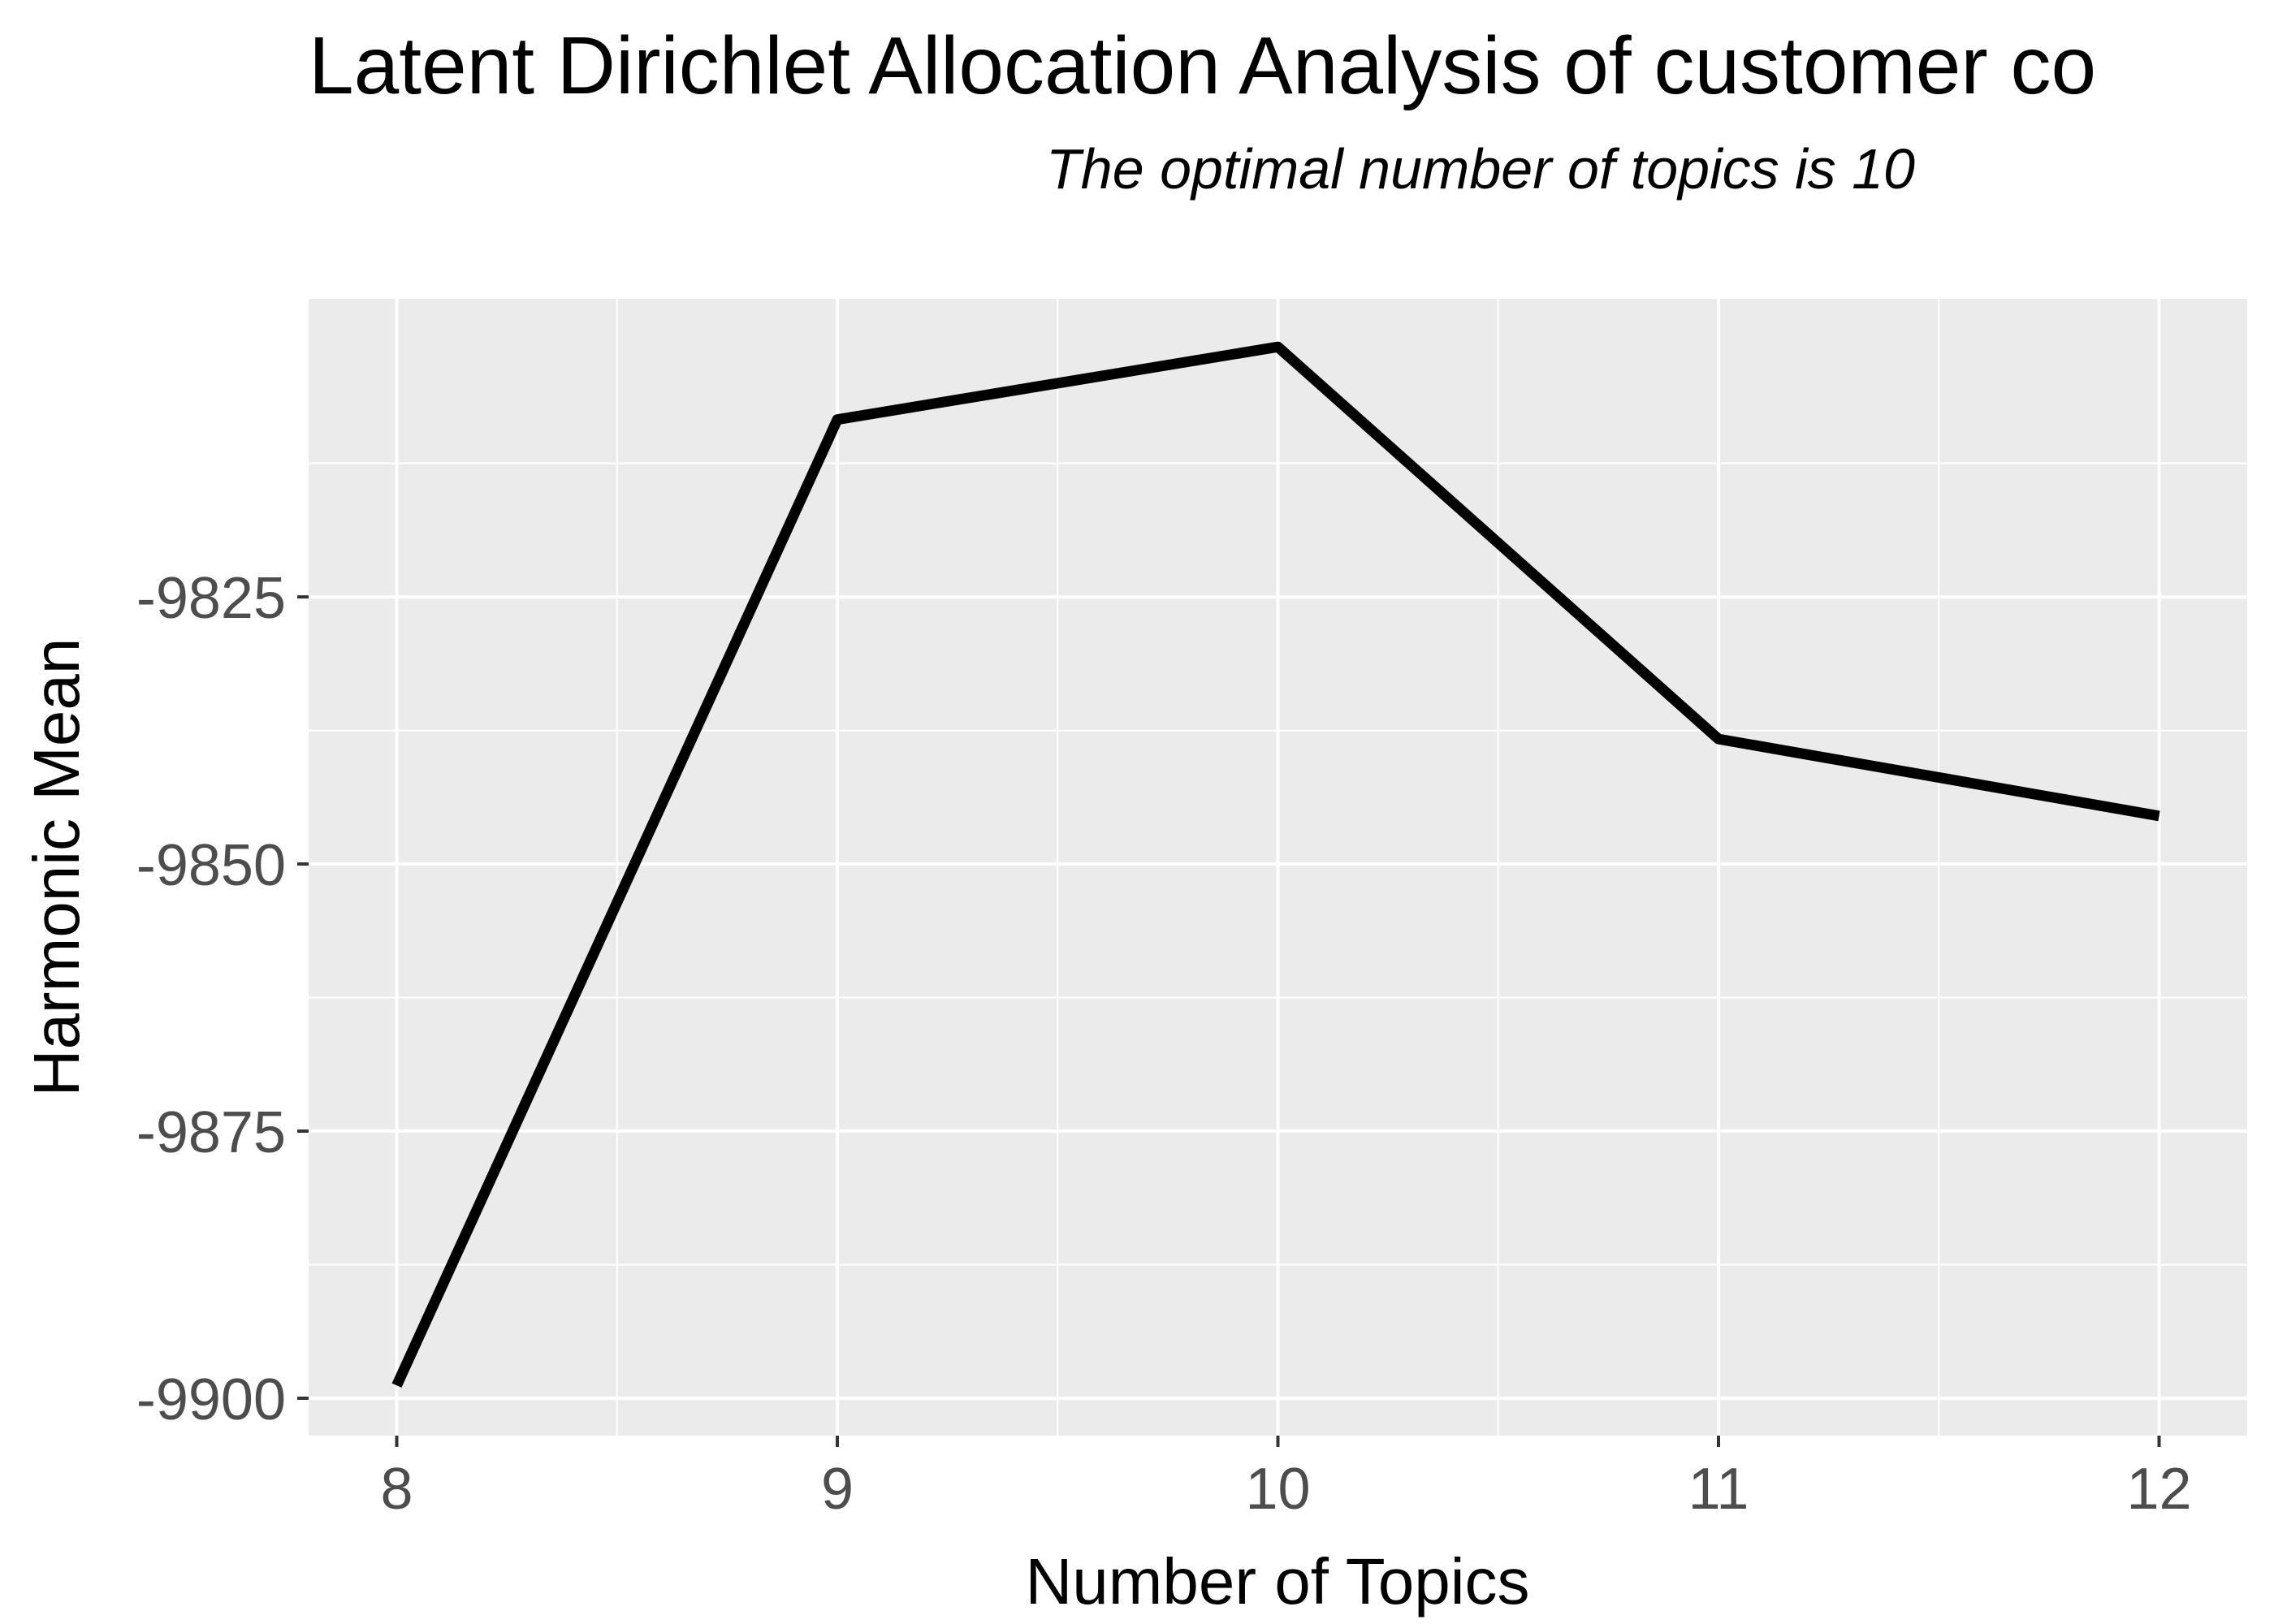  Describe the element at coordinates (396, 1490) in the screenshot. I see `x-tick-label: 8` at that location.